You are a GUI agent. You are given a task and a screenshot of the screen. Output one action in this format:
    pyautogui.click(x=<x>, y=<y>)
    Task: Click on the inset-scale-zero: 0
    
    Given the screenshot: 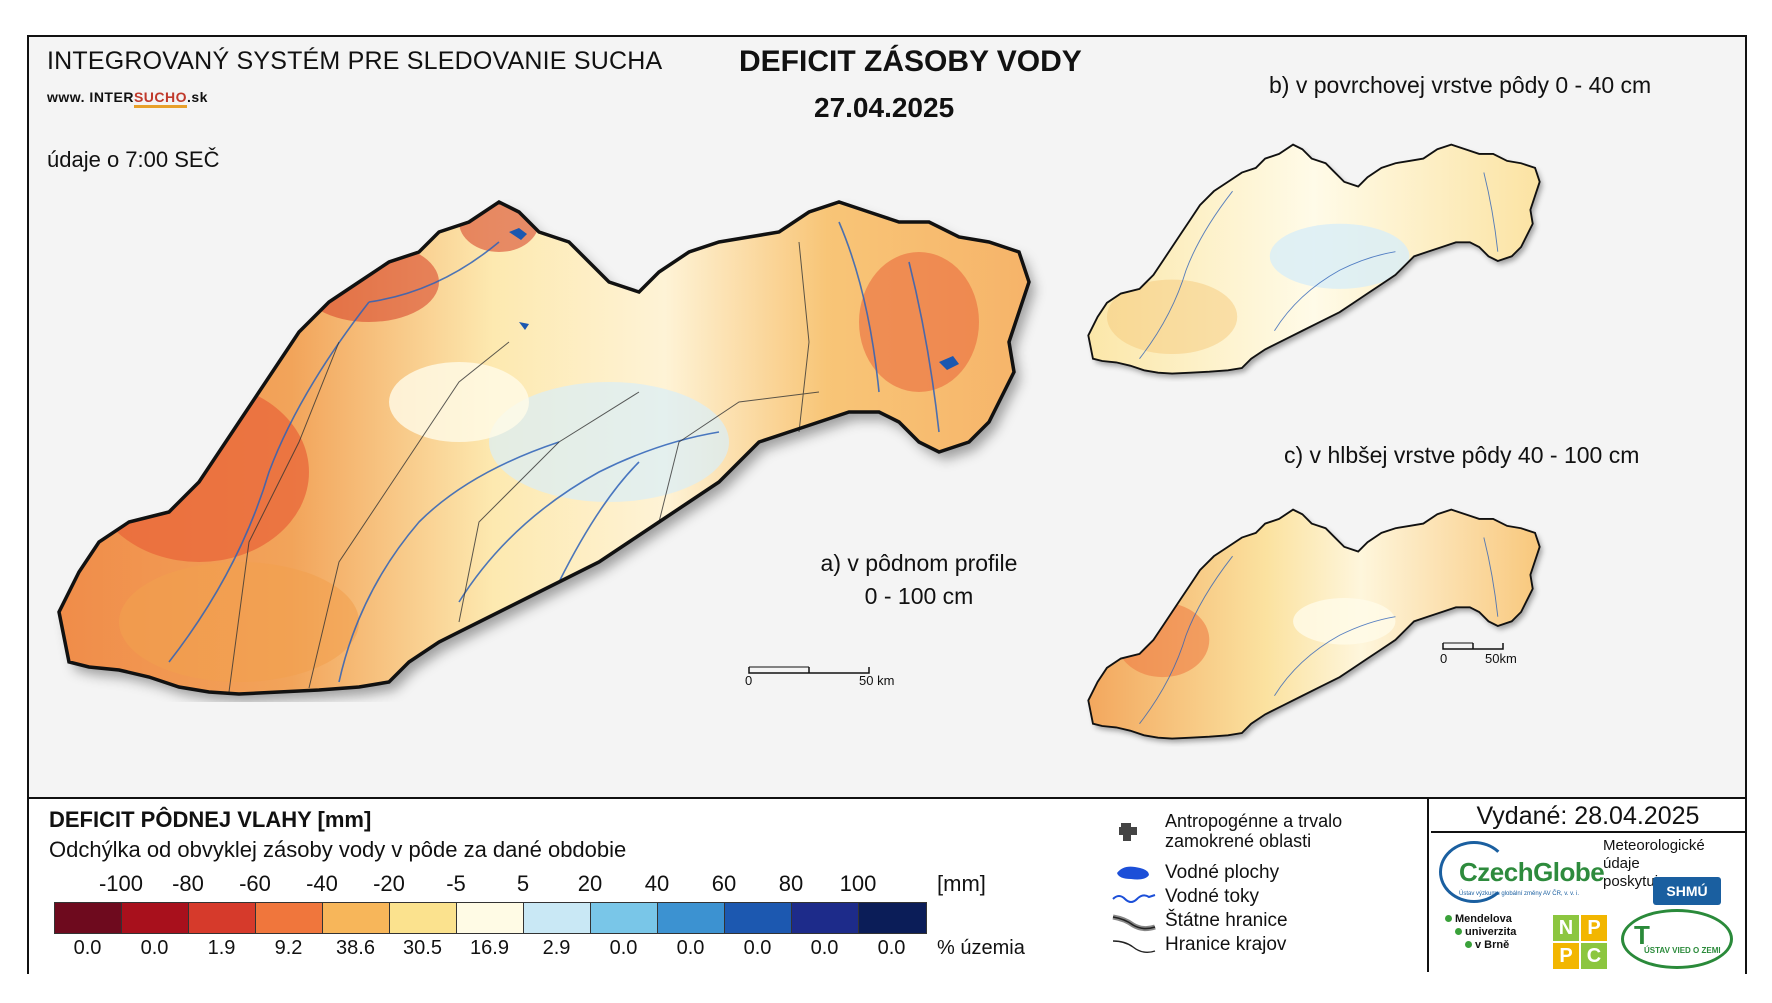 What is the action you would take?
    pyautogui.click(x=1444, y=658)
    